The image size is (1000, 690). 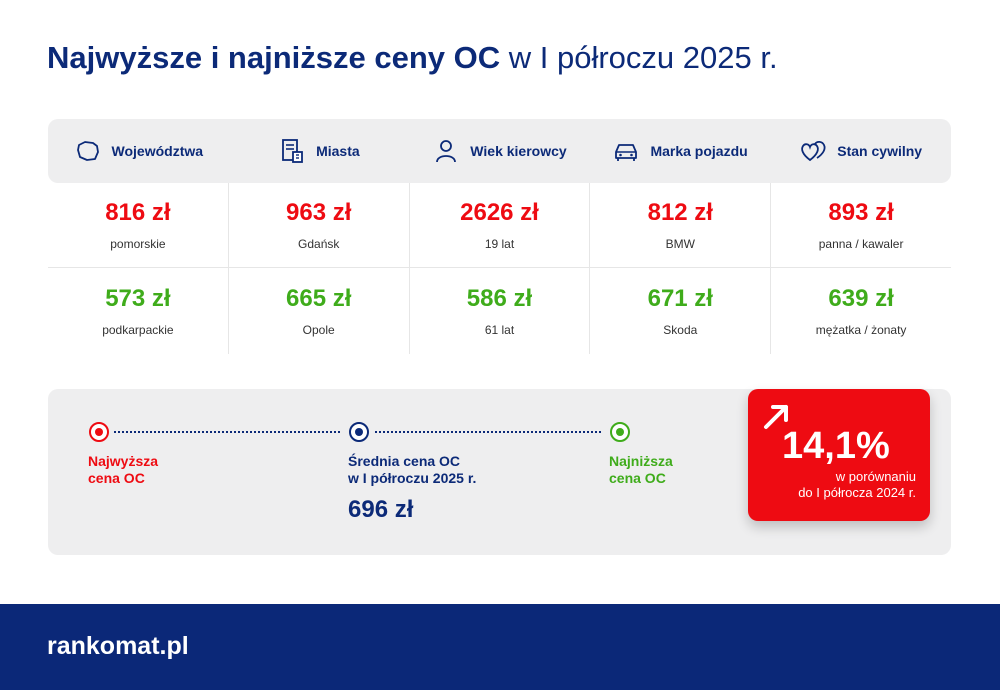 I want to click on change-text: w porównaniu do I półrocza 2024 r., so click(x=857, y=484).